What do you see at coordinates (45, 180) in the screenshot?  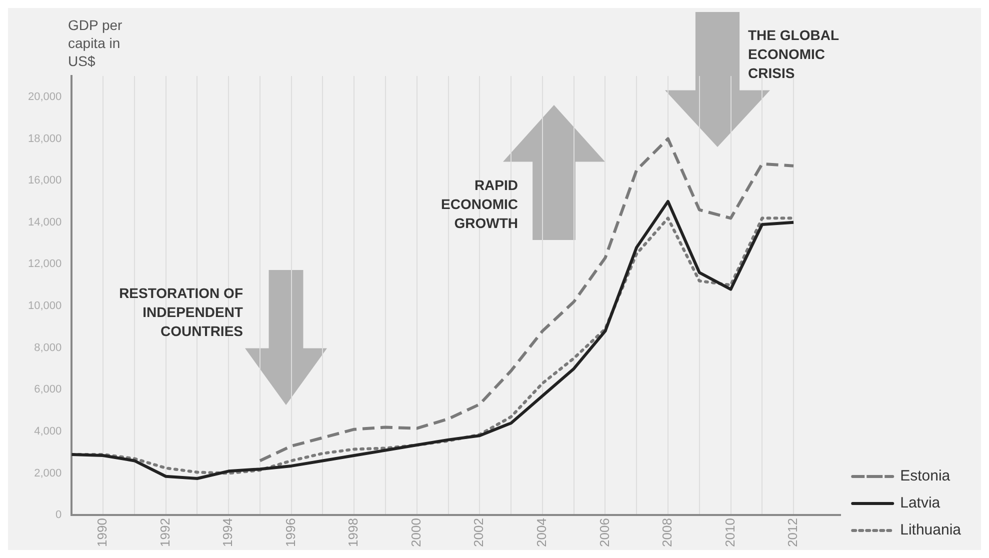 I see `y-tick-label: 16,000` at bounding box center [45, 180].